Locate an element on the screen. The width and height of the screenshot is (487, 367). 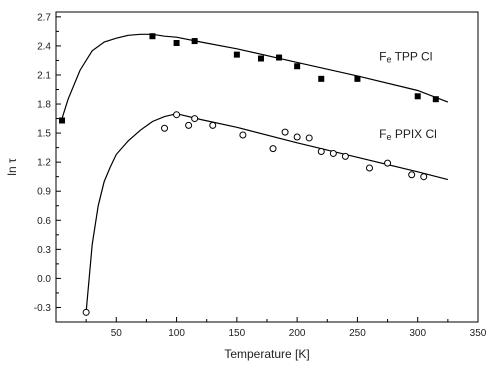
x-tick-label: 100 is located at coordinates (176, 333).